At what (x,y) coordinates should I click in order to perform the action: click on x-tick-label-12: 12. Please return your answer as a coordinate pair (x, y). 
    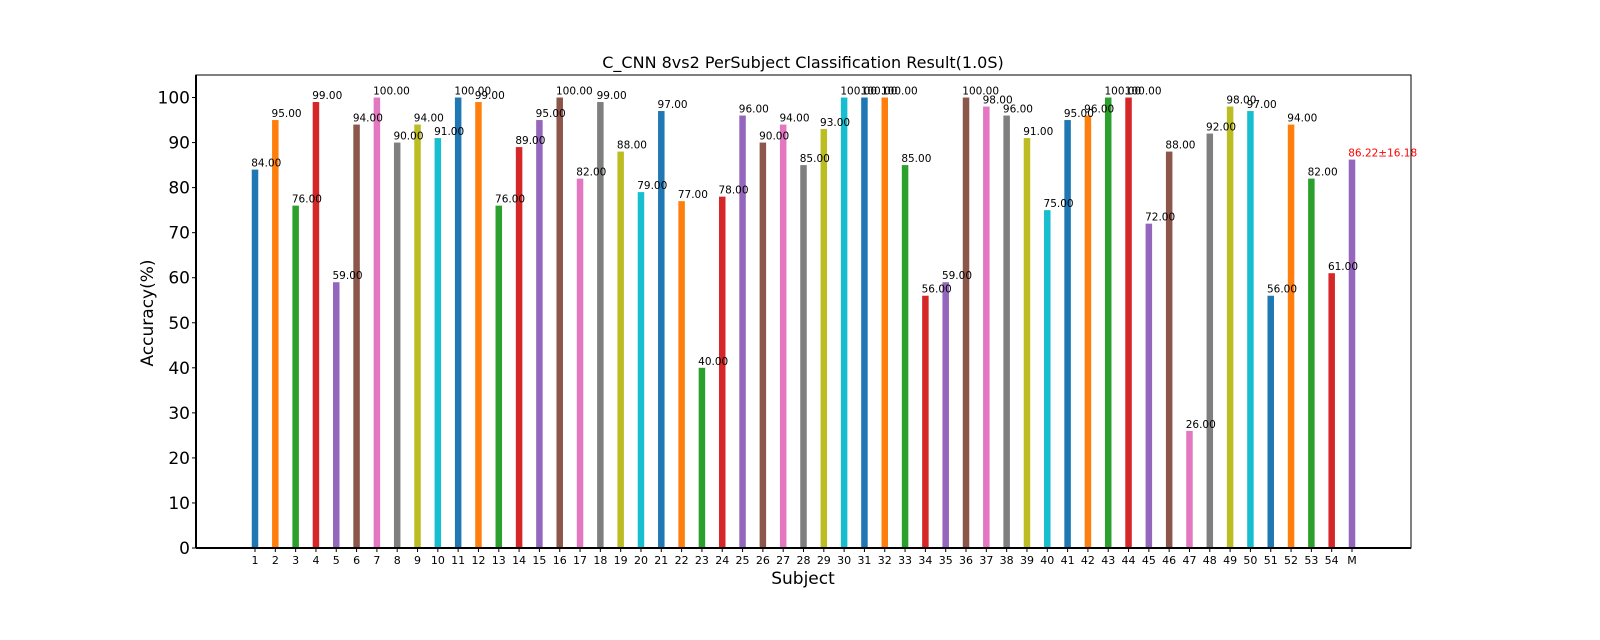
    Looking at the image, I should click on (478, 560).